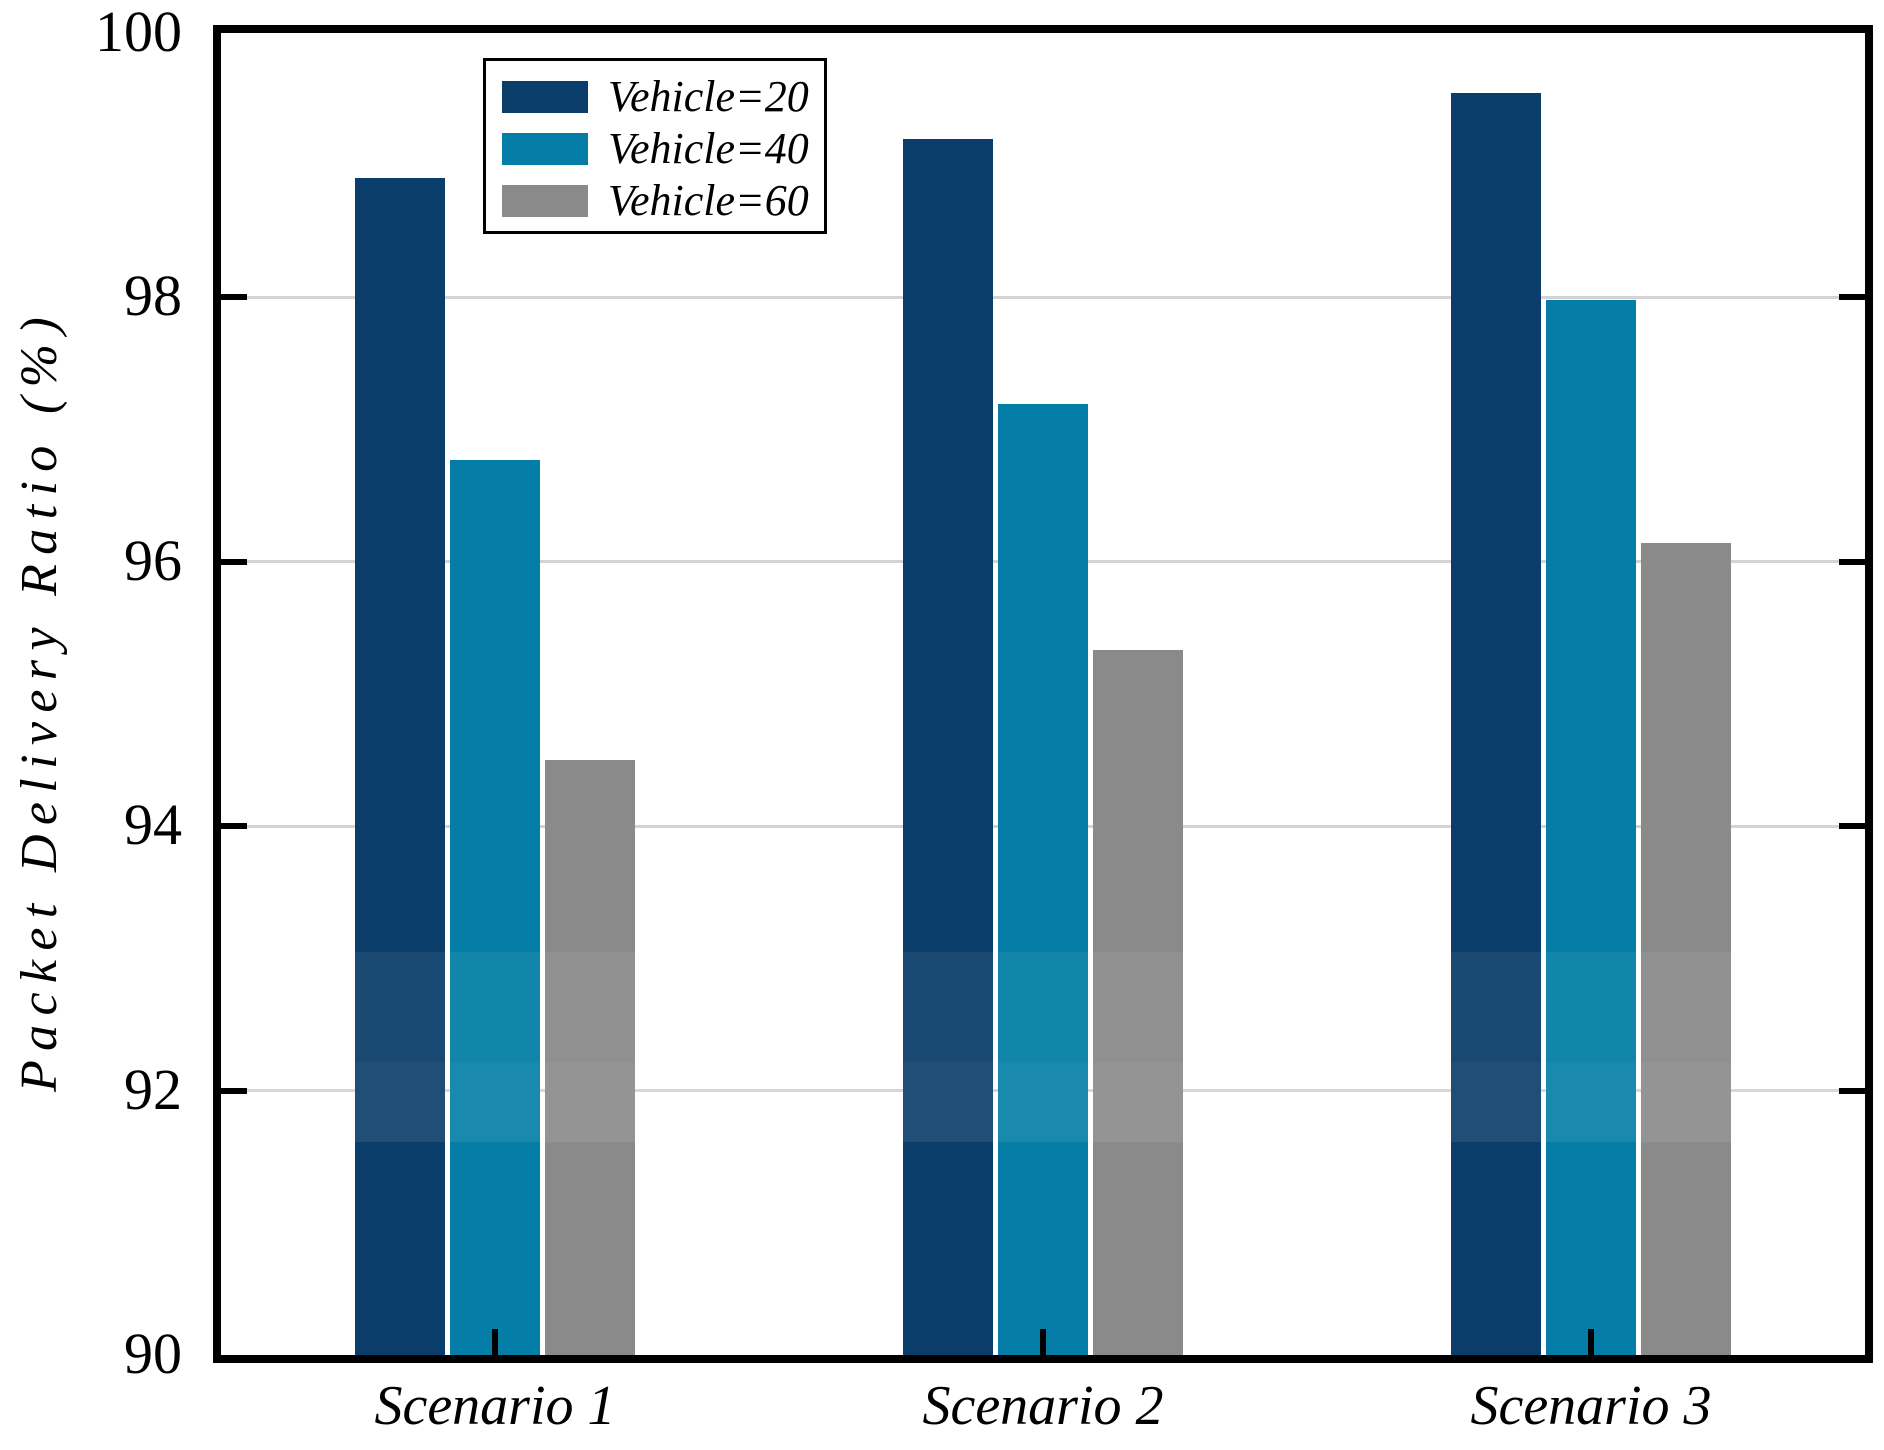 Image resolution: width=1884 pixels, height=1450 pixels. I want to click on legend-row-vehicle-40: Vehicle=40, so click(655, 149).